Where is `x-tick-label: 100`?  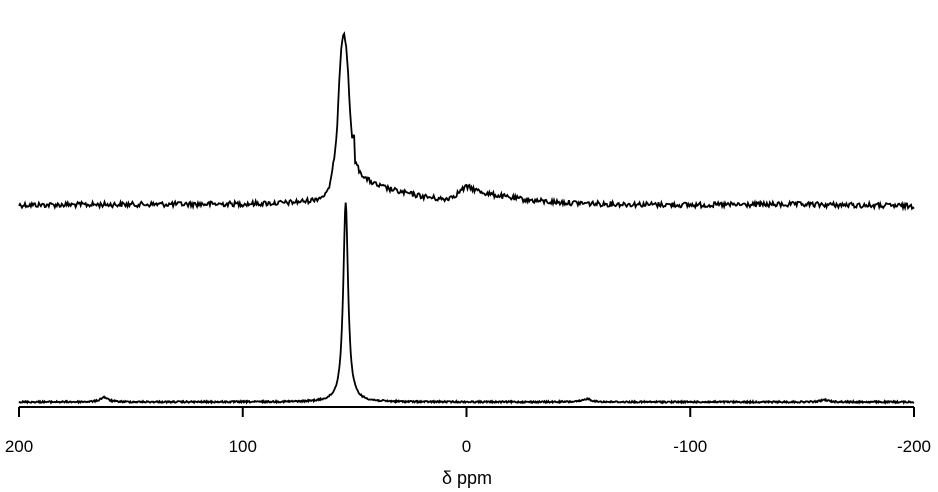
x-tick-label: 100 is located at coordinates (243, 446).